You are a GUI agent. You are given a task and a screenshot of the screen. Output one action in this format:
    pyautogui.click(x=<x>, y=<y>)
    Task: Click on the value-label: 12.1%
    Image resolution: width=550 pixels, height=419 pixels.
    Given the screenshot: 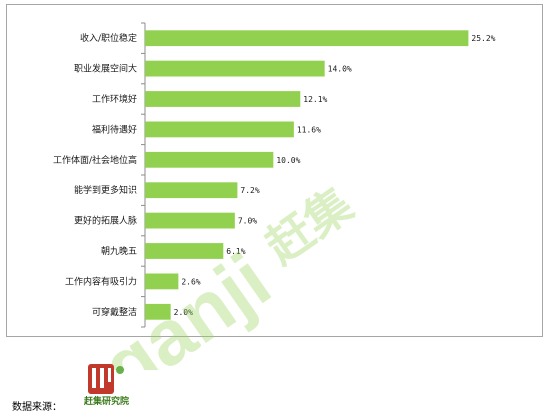 What is the action you would take?
    pyautogui.click(x=315, y=99)
    